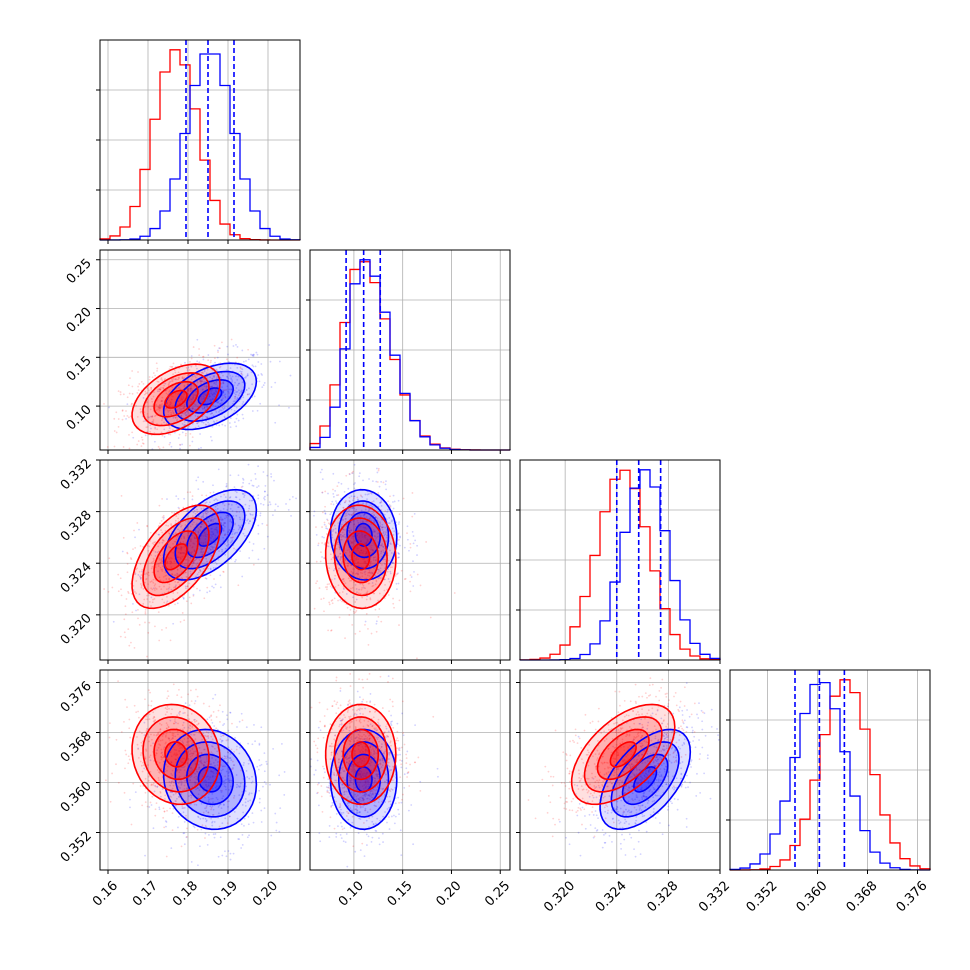  What do you see at coordinates (176, 557) in the screenshot?
I see `contour-line` at bounding box center [176, 557].